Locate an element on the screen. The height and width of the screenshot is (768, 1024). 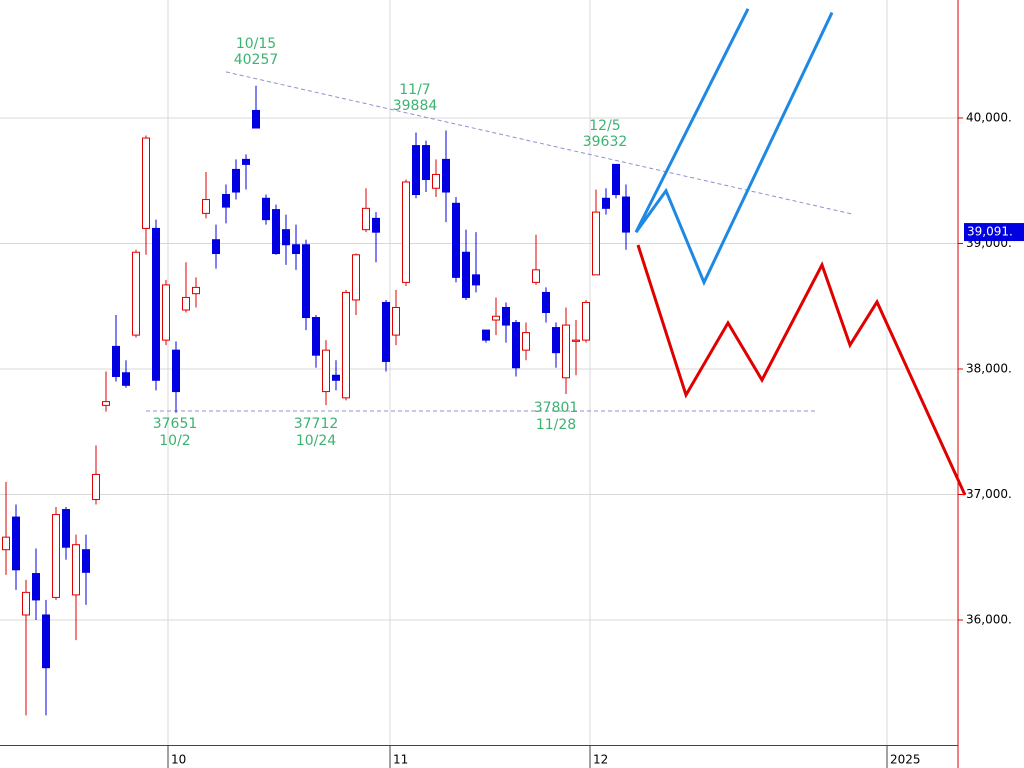
x-tick-label: 2025 is located at coordinates (905, 760).